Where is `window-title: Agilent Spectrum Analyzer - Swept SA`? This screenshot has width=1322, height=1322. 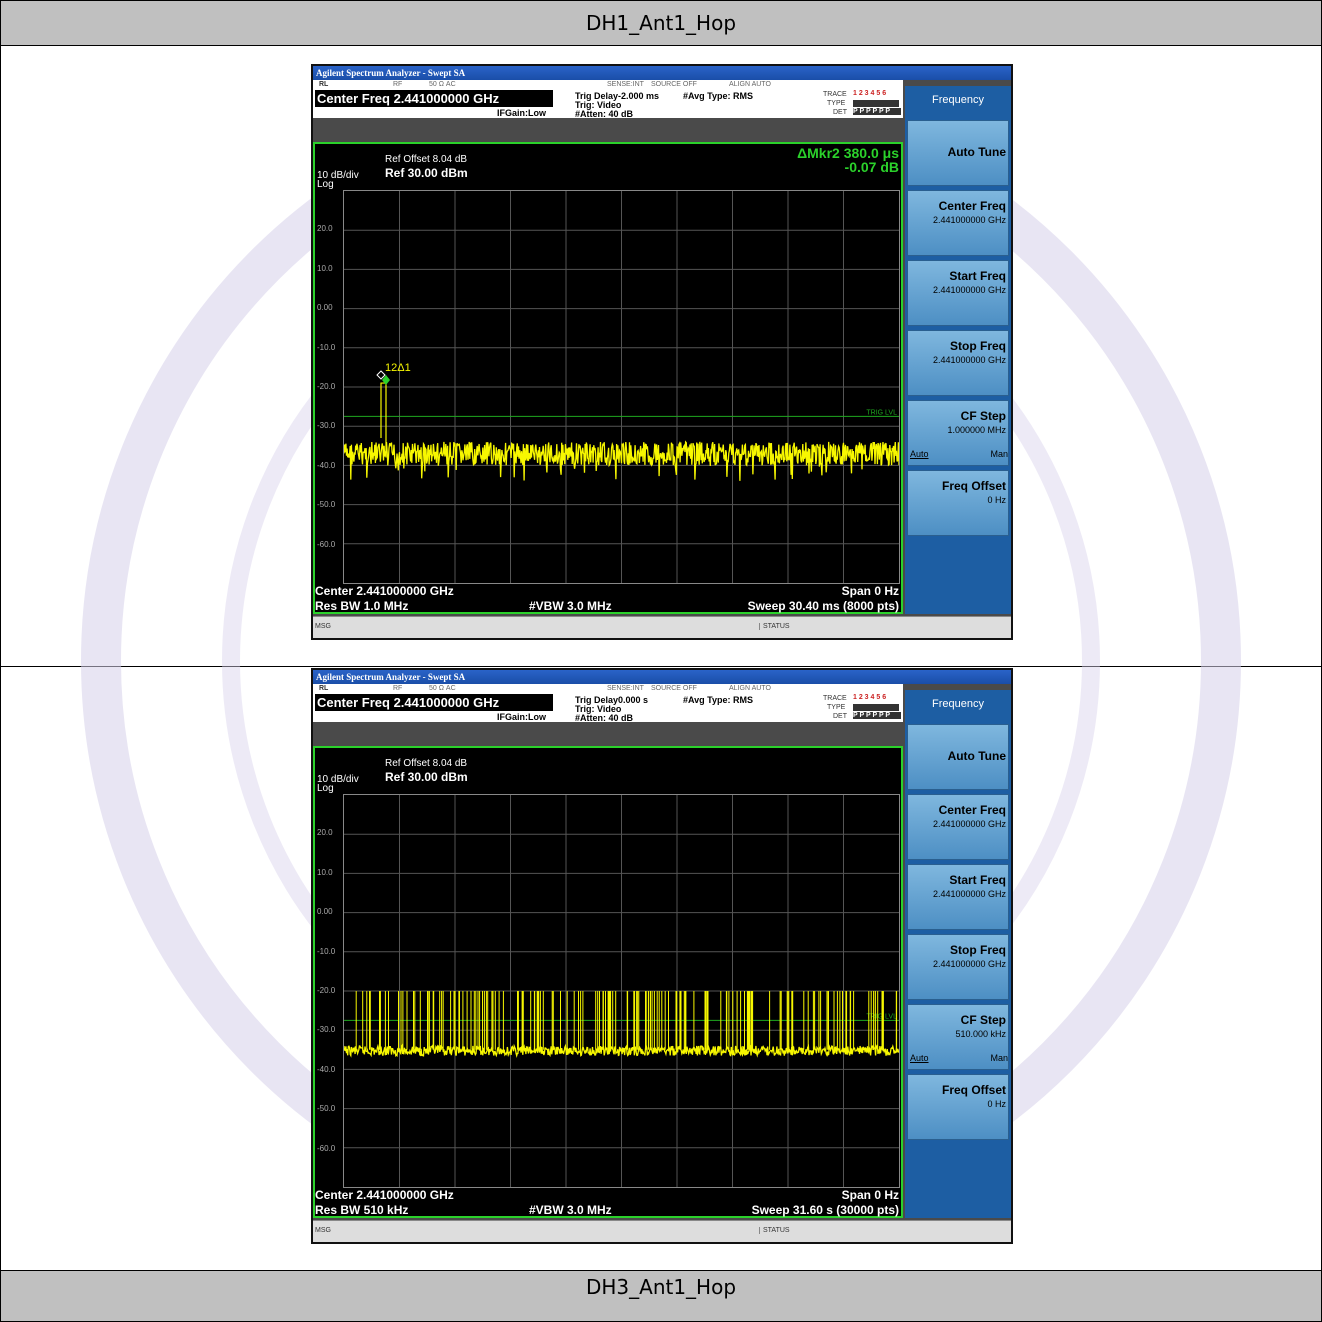
window-title: Agilent Spectrum Analyzer - Swept SA is located at coordinates (662, 677).